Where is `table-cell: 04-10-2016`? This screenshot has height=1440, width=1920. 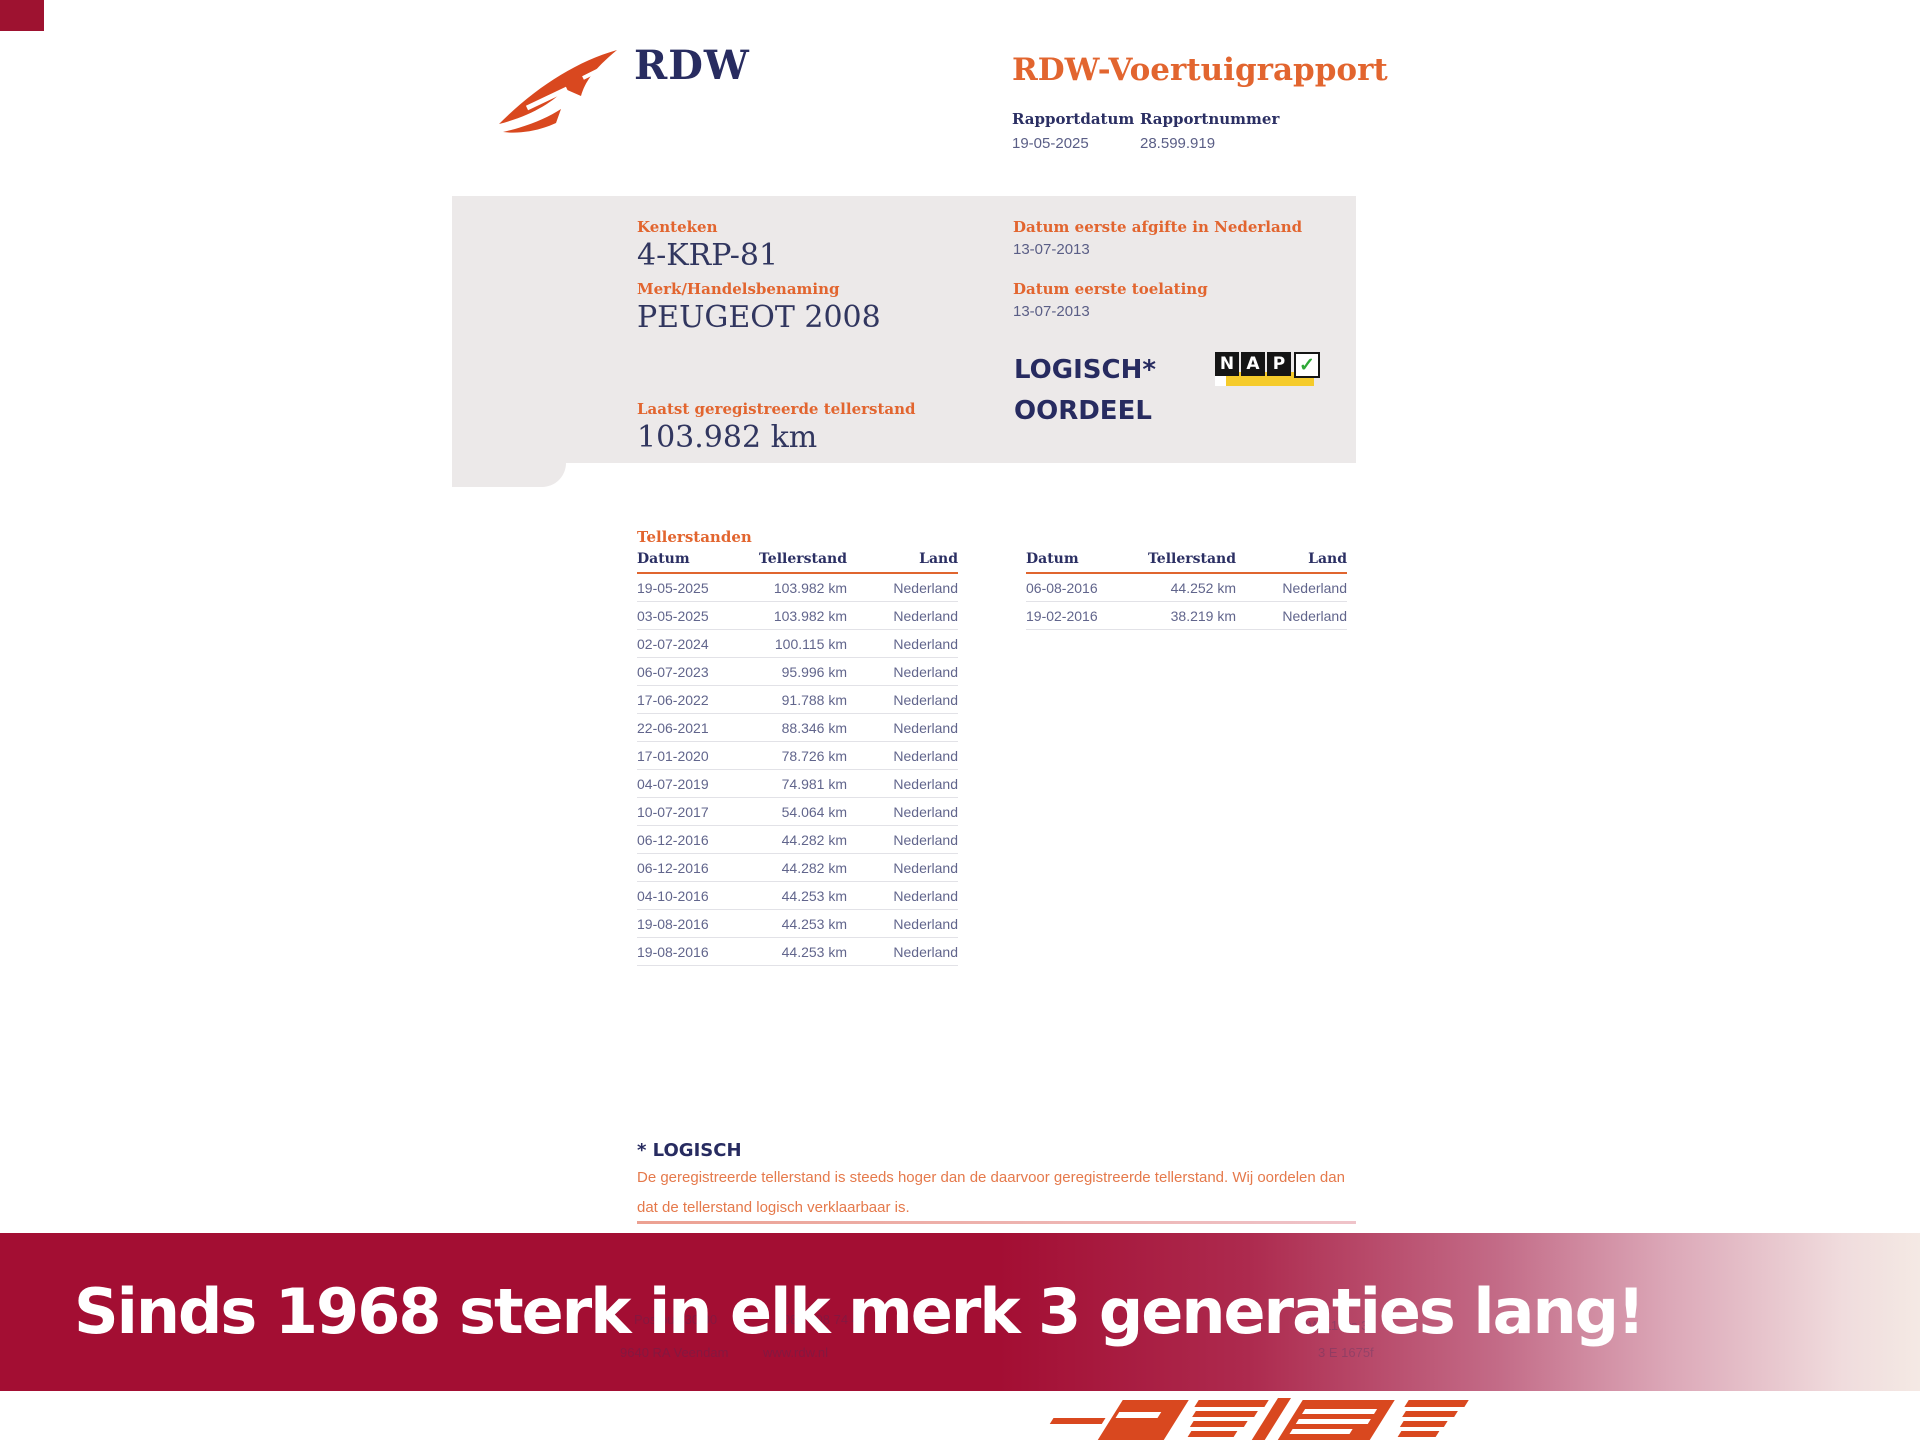 table-cell: 04-10-2016 is located at coordinates (673, 895).